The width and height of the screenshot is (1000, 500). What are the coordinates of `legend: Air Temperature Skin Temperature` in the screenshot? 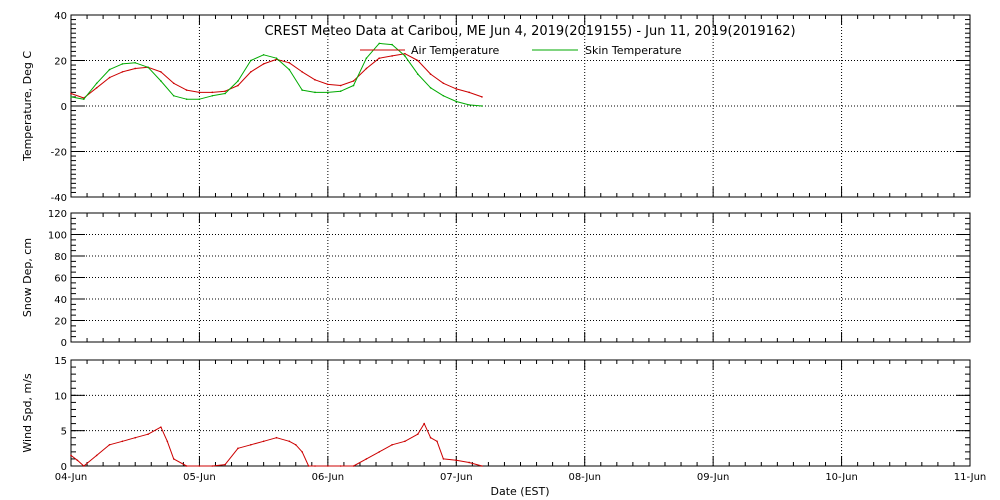 It's located at (521, 50).